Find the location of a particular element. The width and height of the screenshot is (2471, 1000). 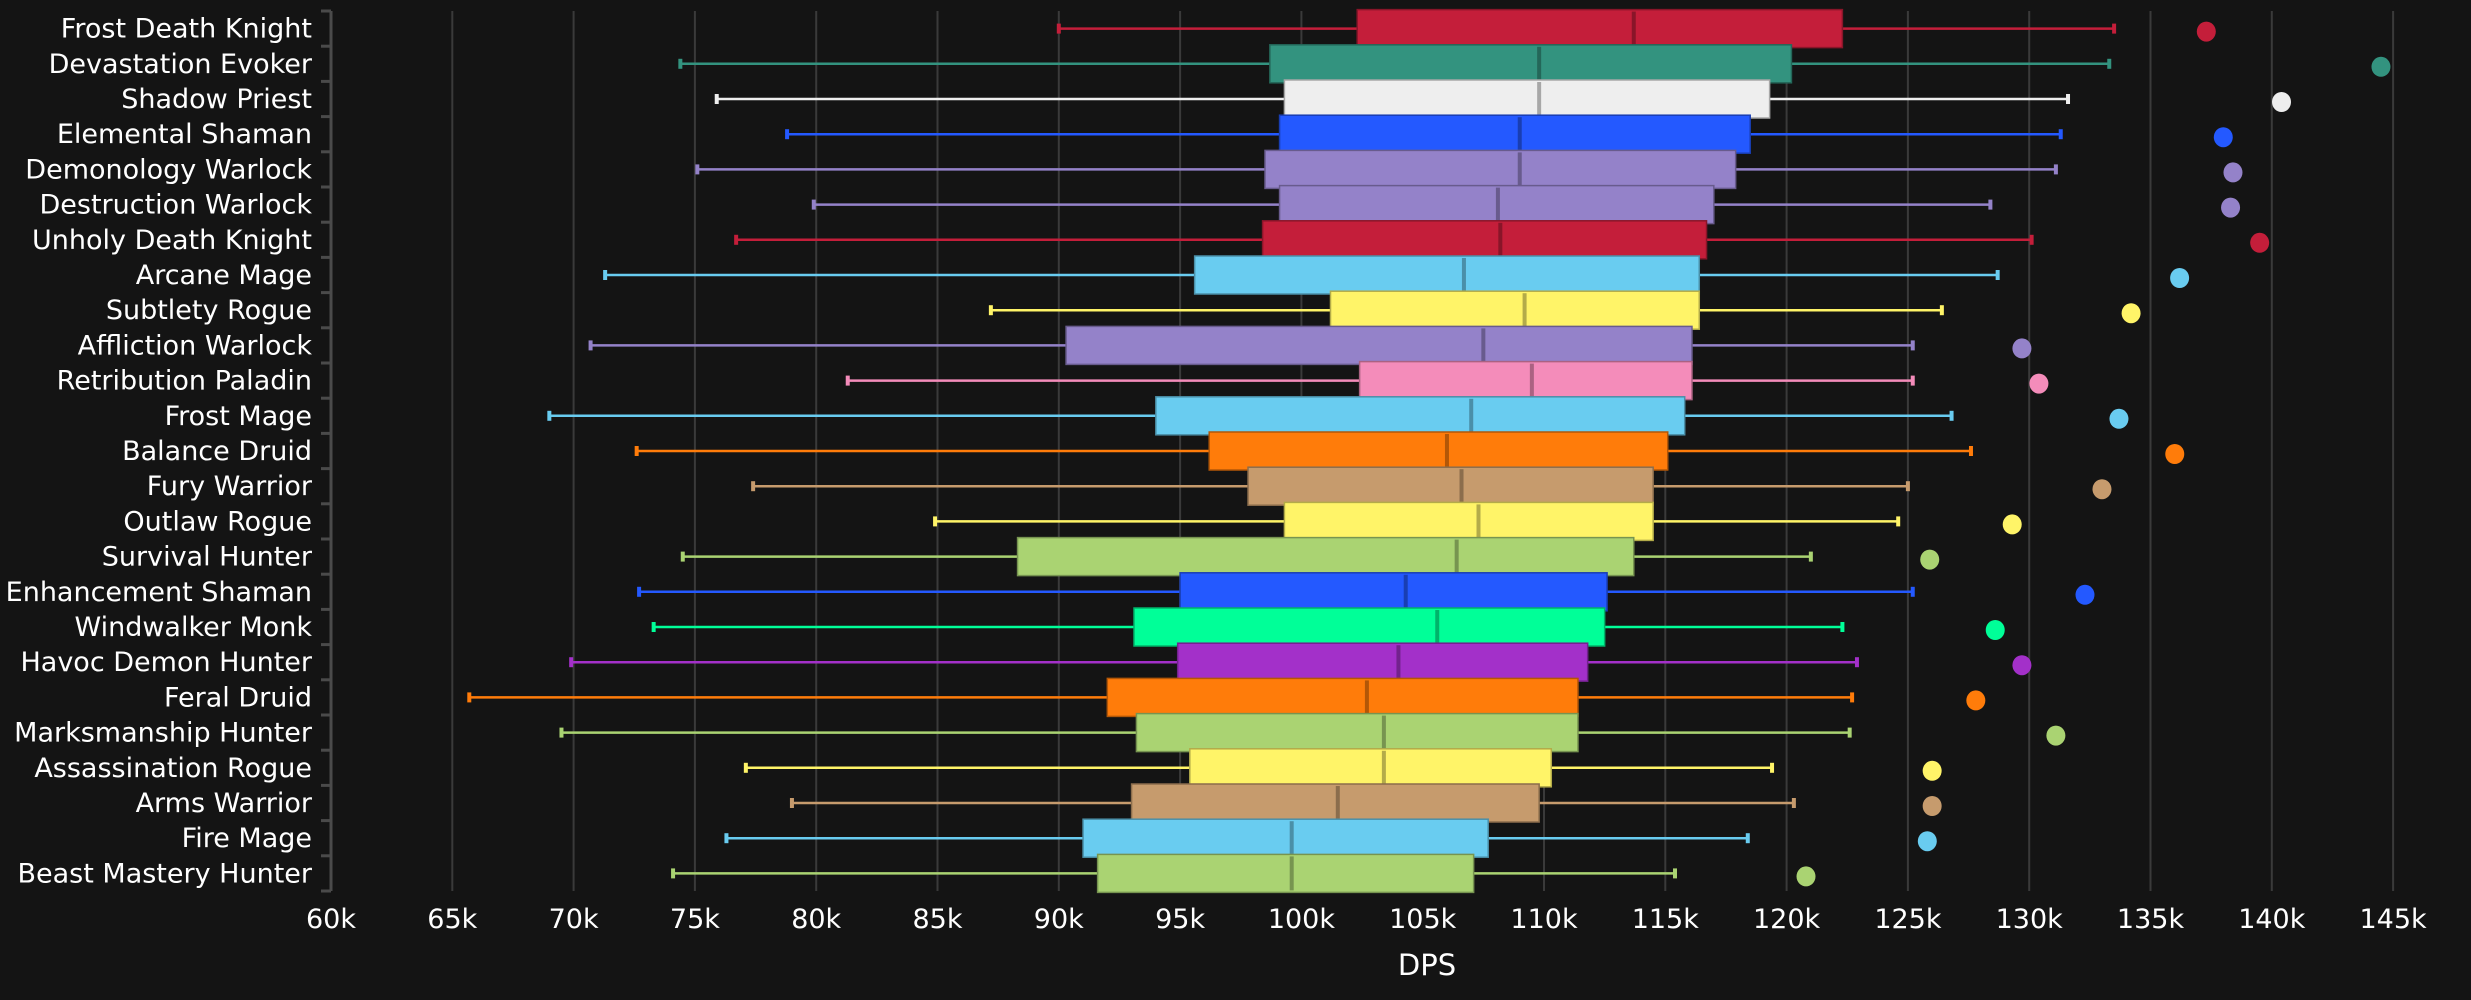

boxplot-retribution-paladin is located at coordinates (1447, 380).